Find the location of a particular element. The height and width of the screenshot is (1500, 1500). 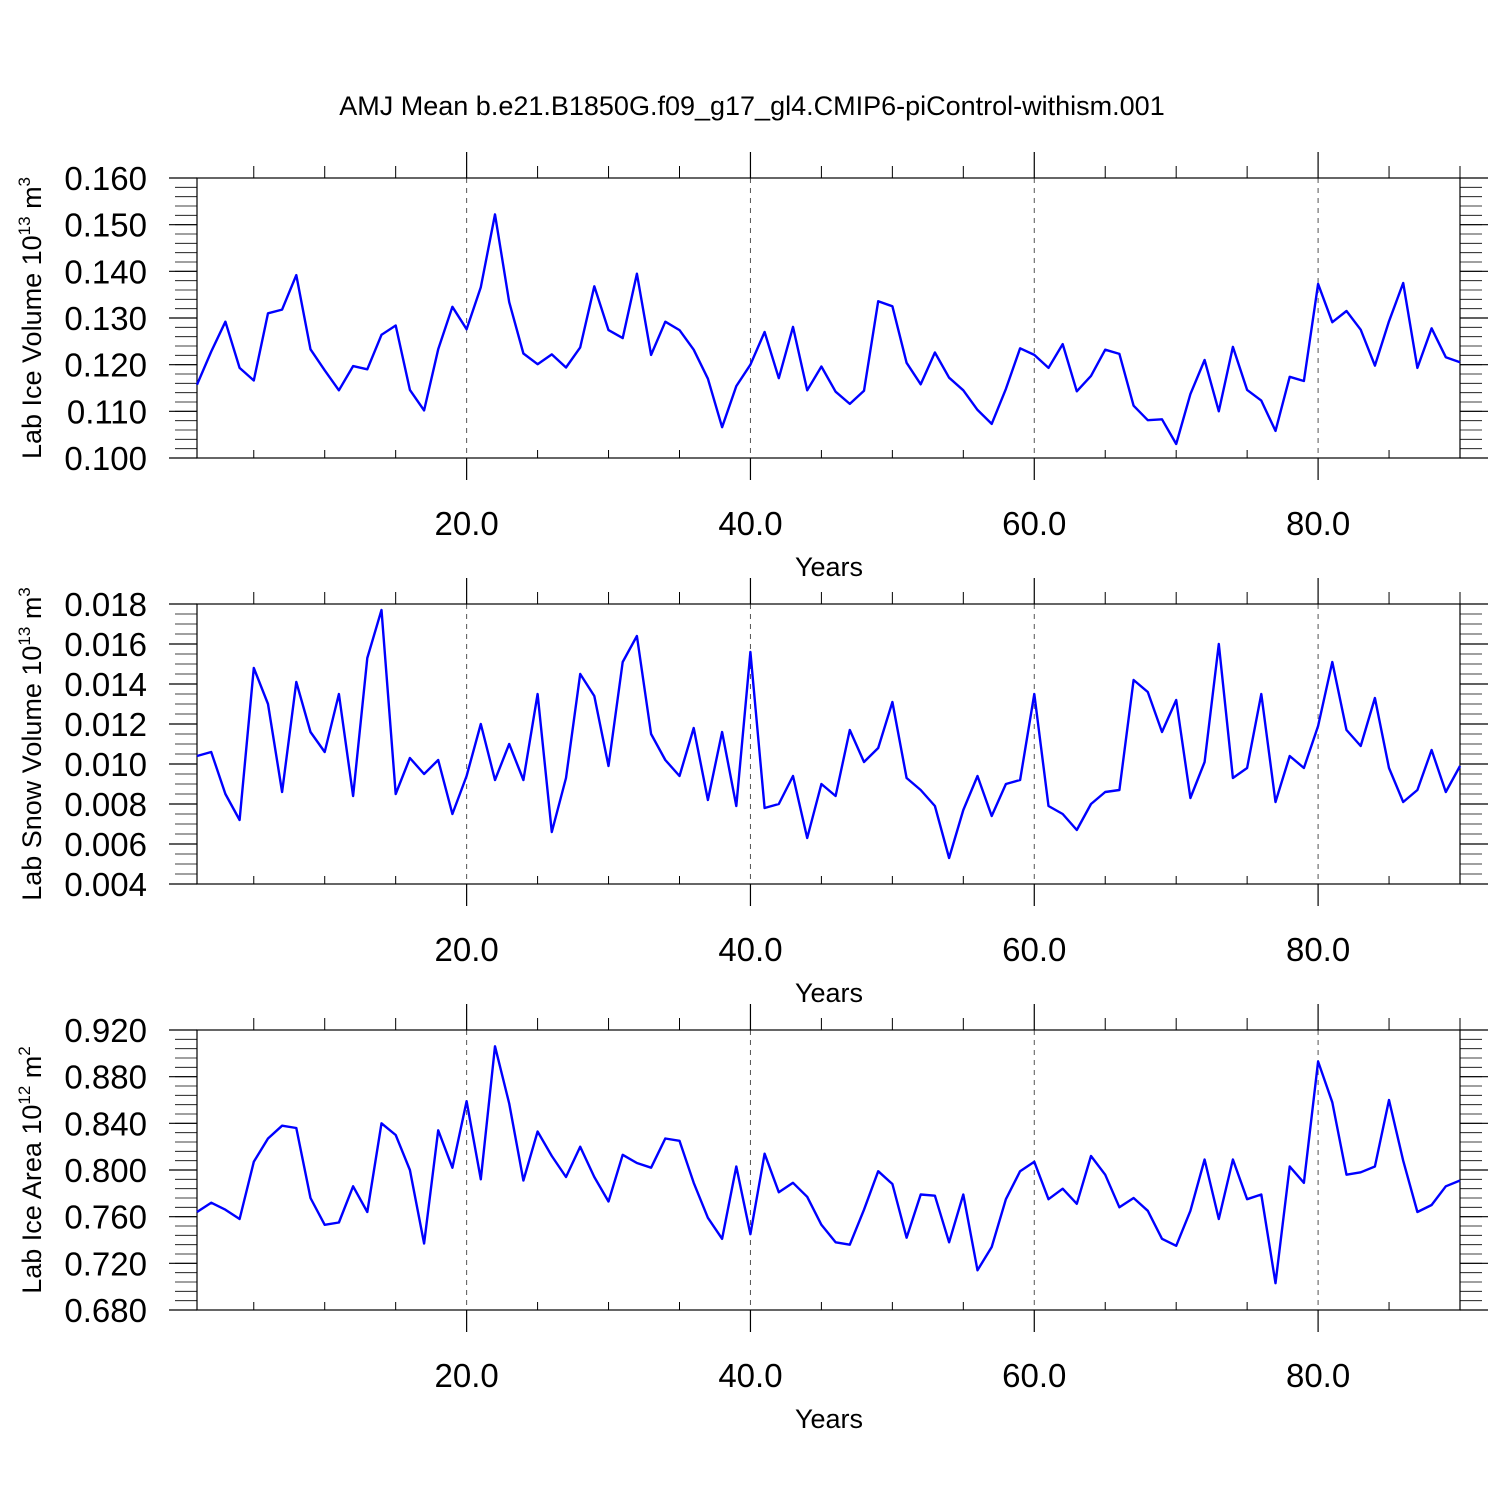

y-tick-label: 0.010 is located at coordinates (105, 764).